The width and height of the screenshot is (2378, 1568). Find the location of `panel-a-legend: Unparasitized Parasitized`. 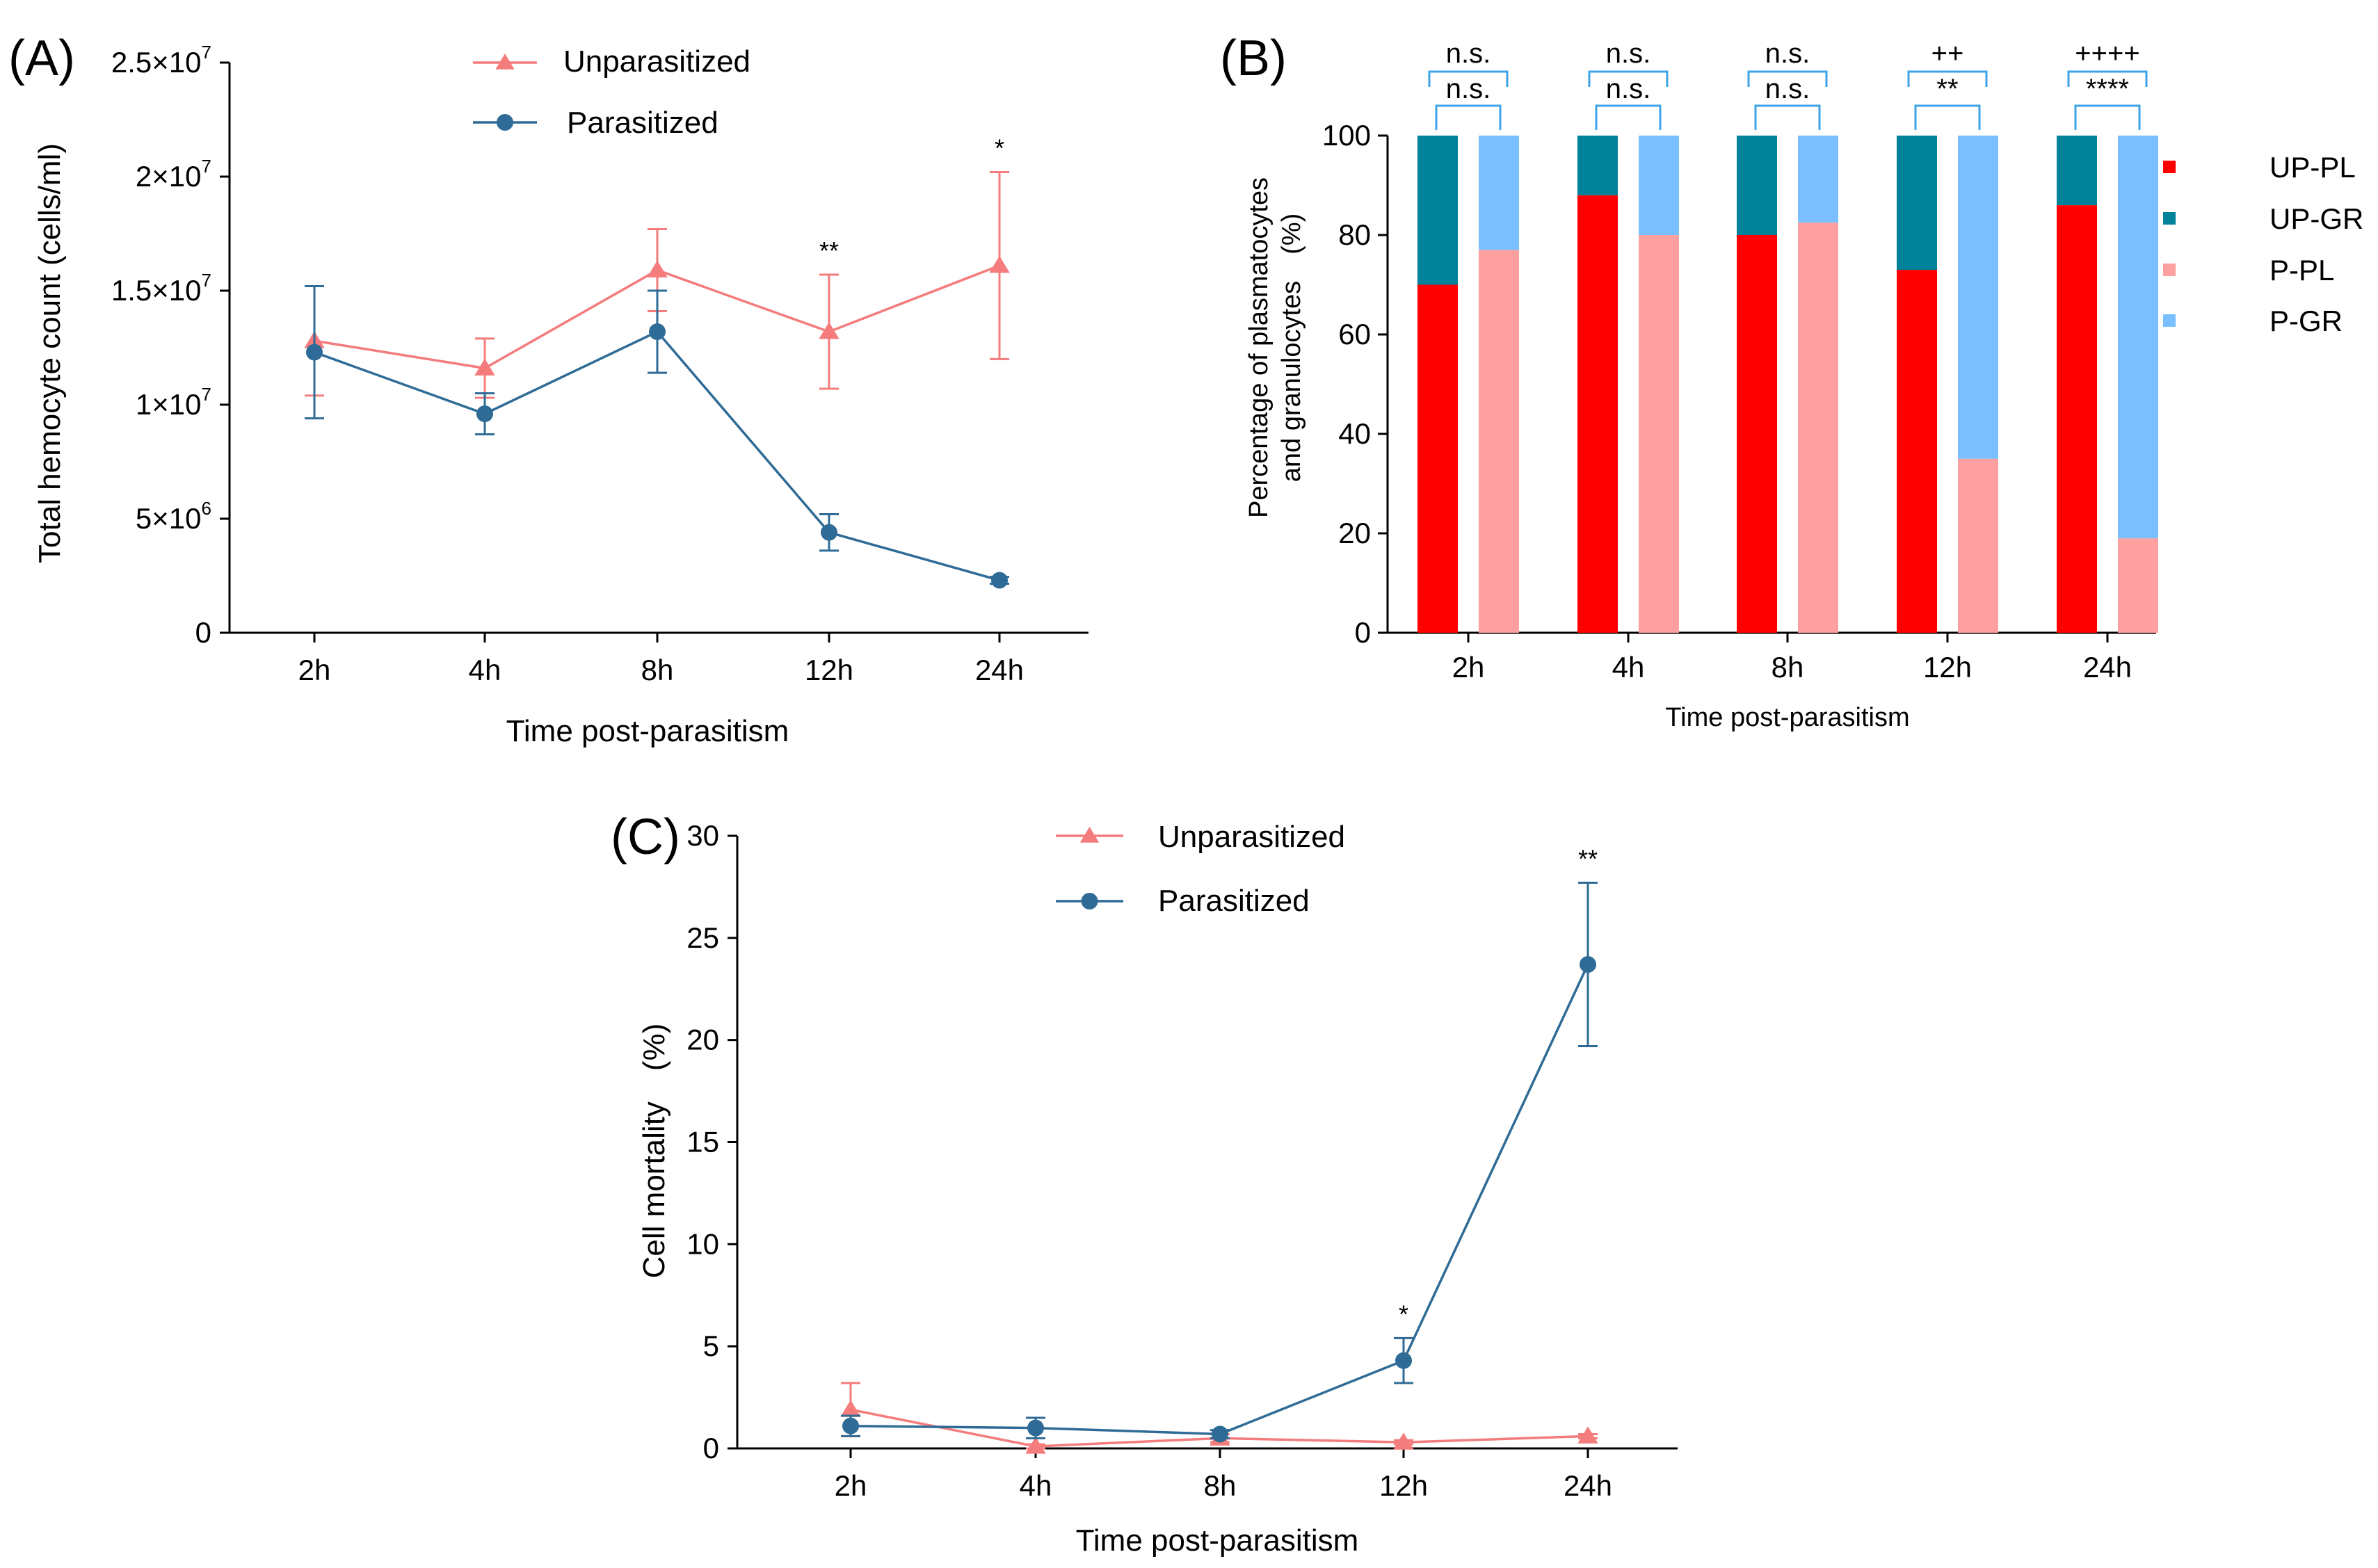

panel-a-legend: Unparasitized Parasitized is located at coordinates (611, 93).